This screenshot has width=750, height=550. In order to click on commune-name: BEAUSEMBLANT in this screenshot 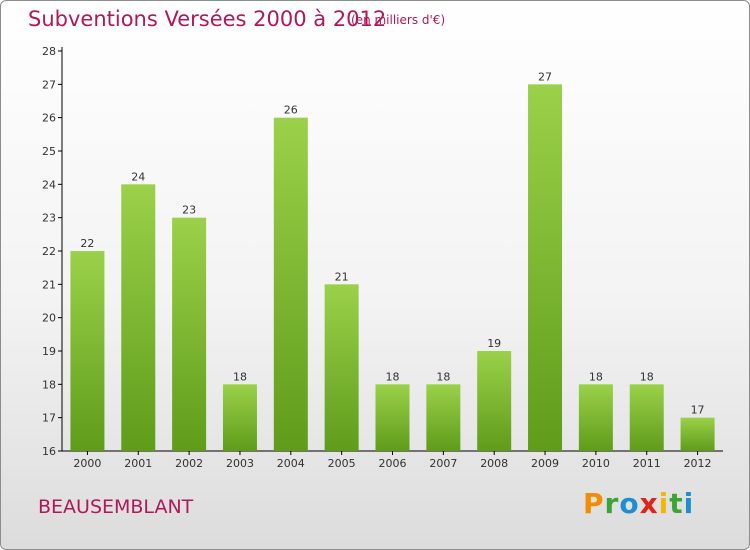, I will do `click(116, 507)`.